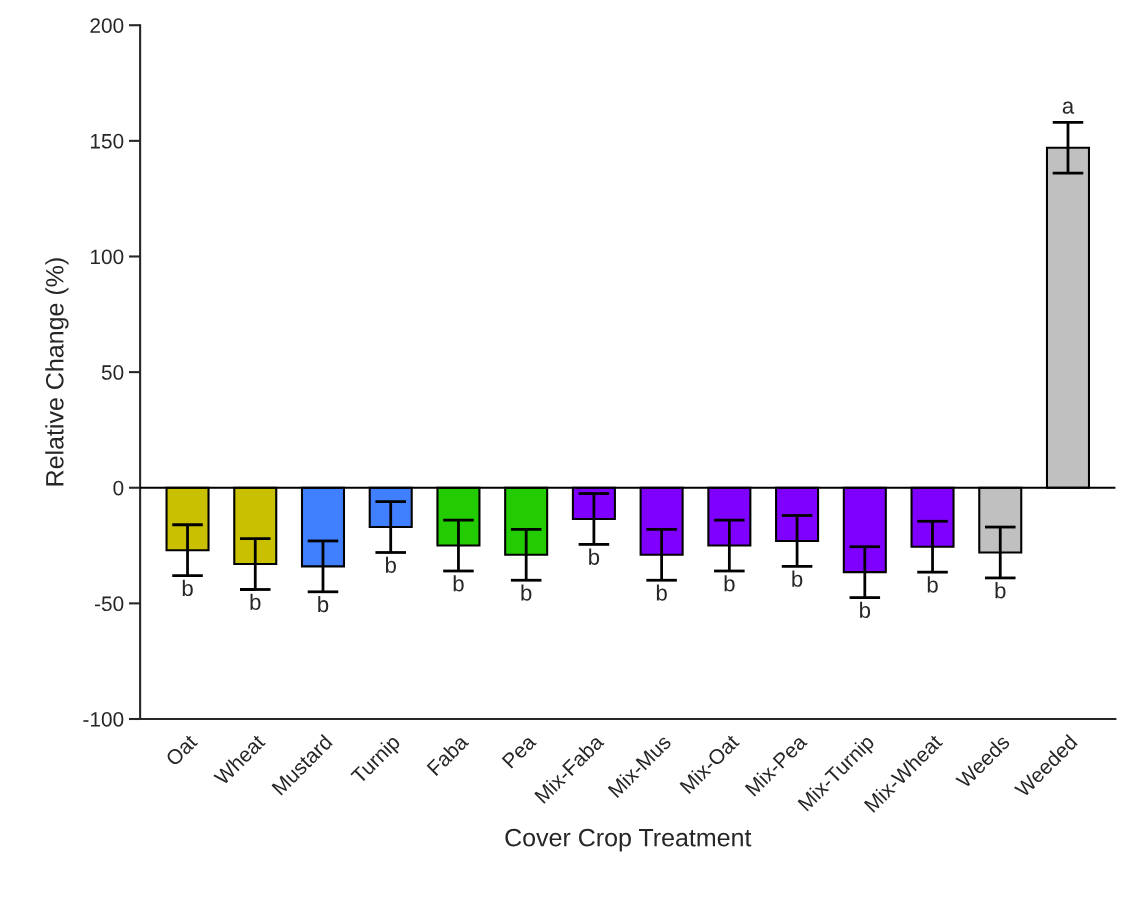 The width and height of the screenshot is (1121, 901). Describe the element at coordinates (118, 488) in the screenshot. I see `y-tick-label: 0` at that location.